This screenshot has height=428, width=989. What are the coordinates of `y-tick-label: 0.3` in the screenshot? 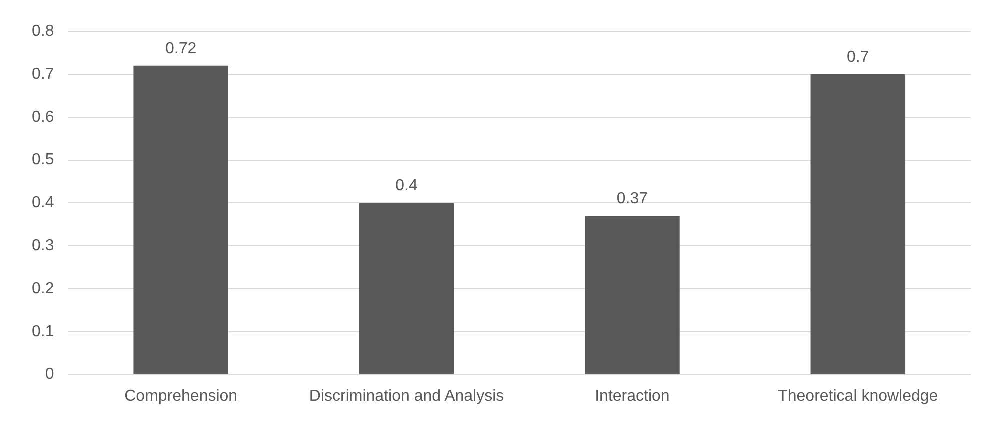 It's located at (43, 246).